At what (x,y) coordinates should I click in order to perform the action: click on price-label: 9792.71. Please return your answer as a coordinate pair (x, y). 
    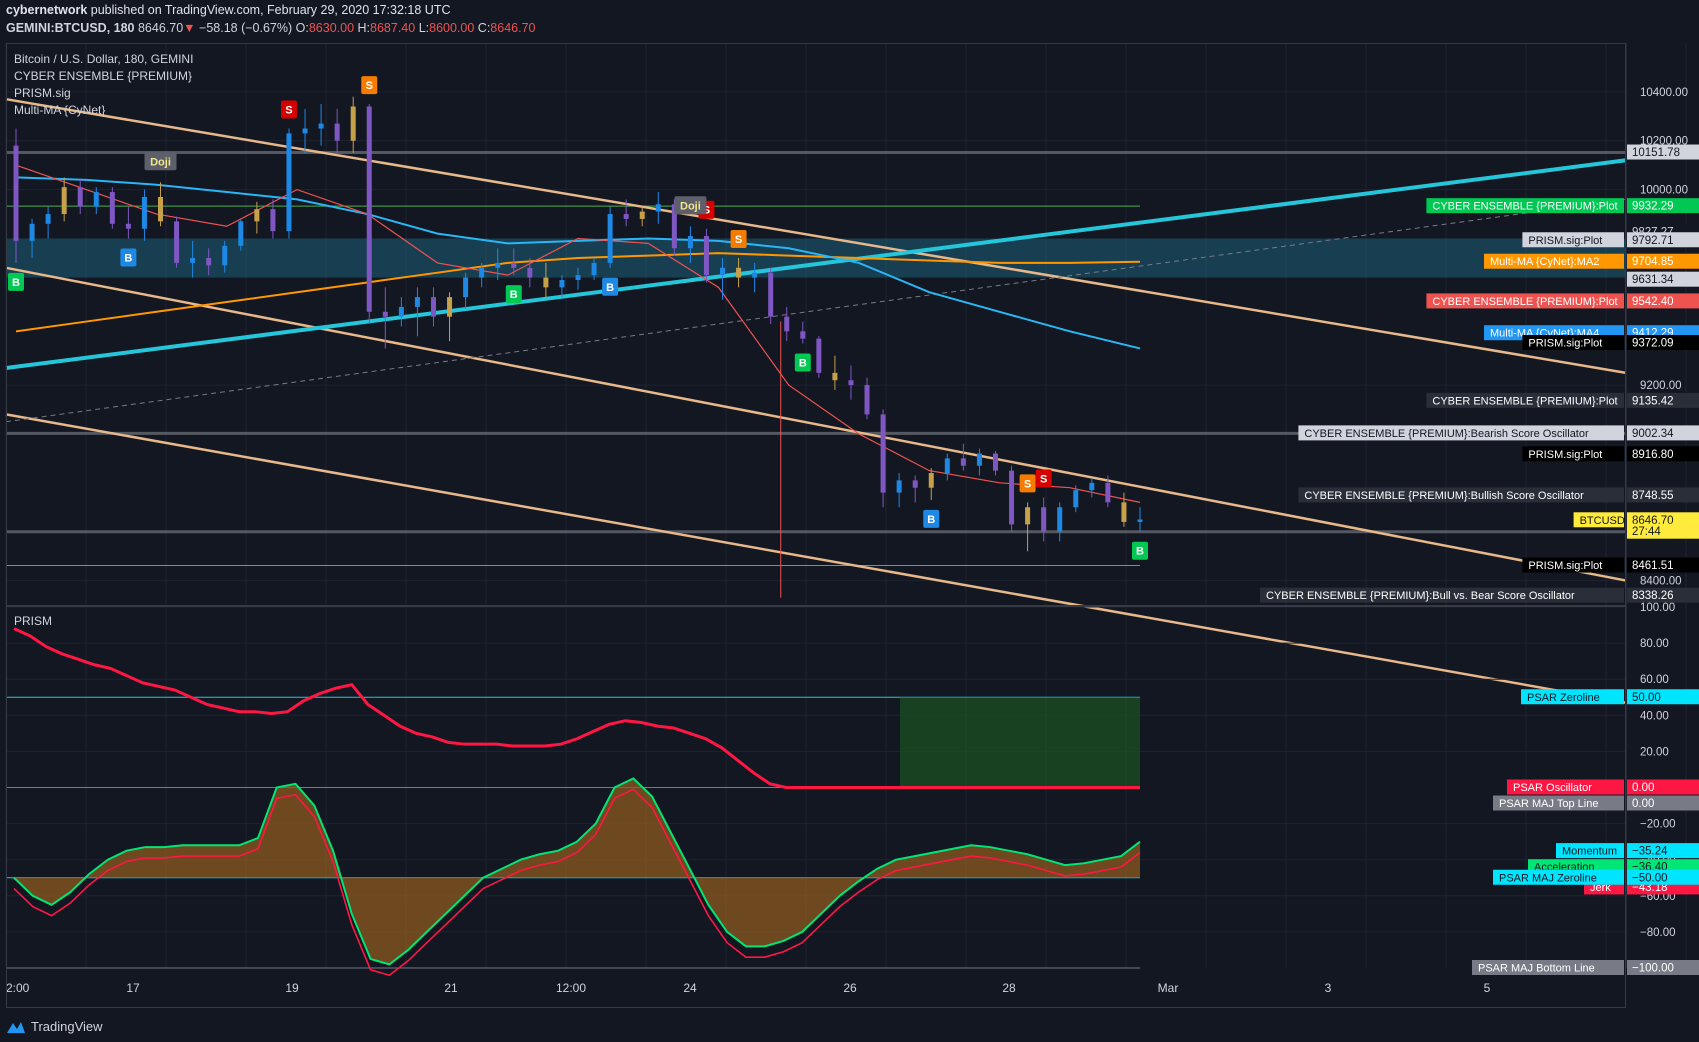
    Looking at the image, I should click on (1653, 241).